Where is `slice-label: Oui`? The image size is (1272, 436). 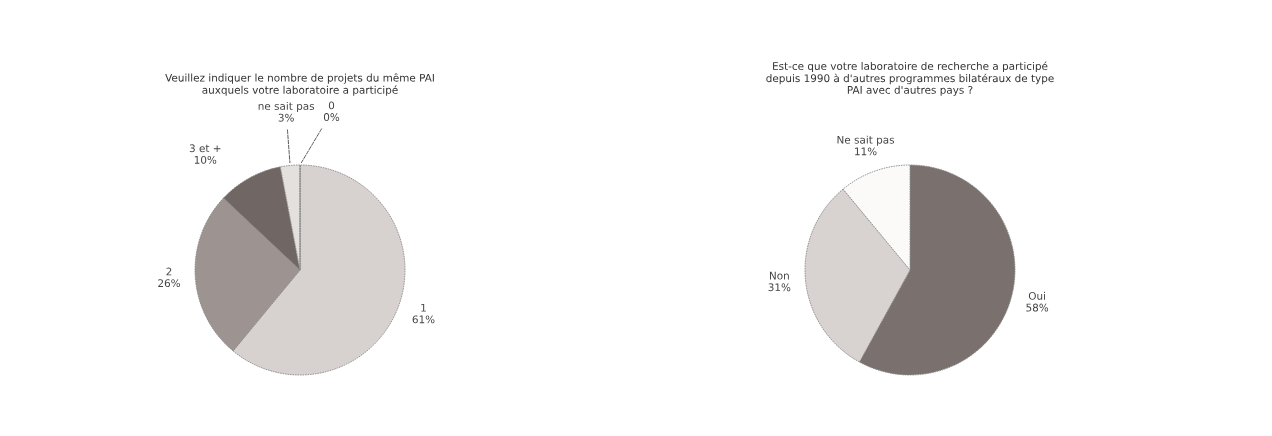
slice-label: Oui is located at coordinates (1036, 295).